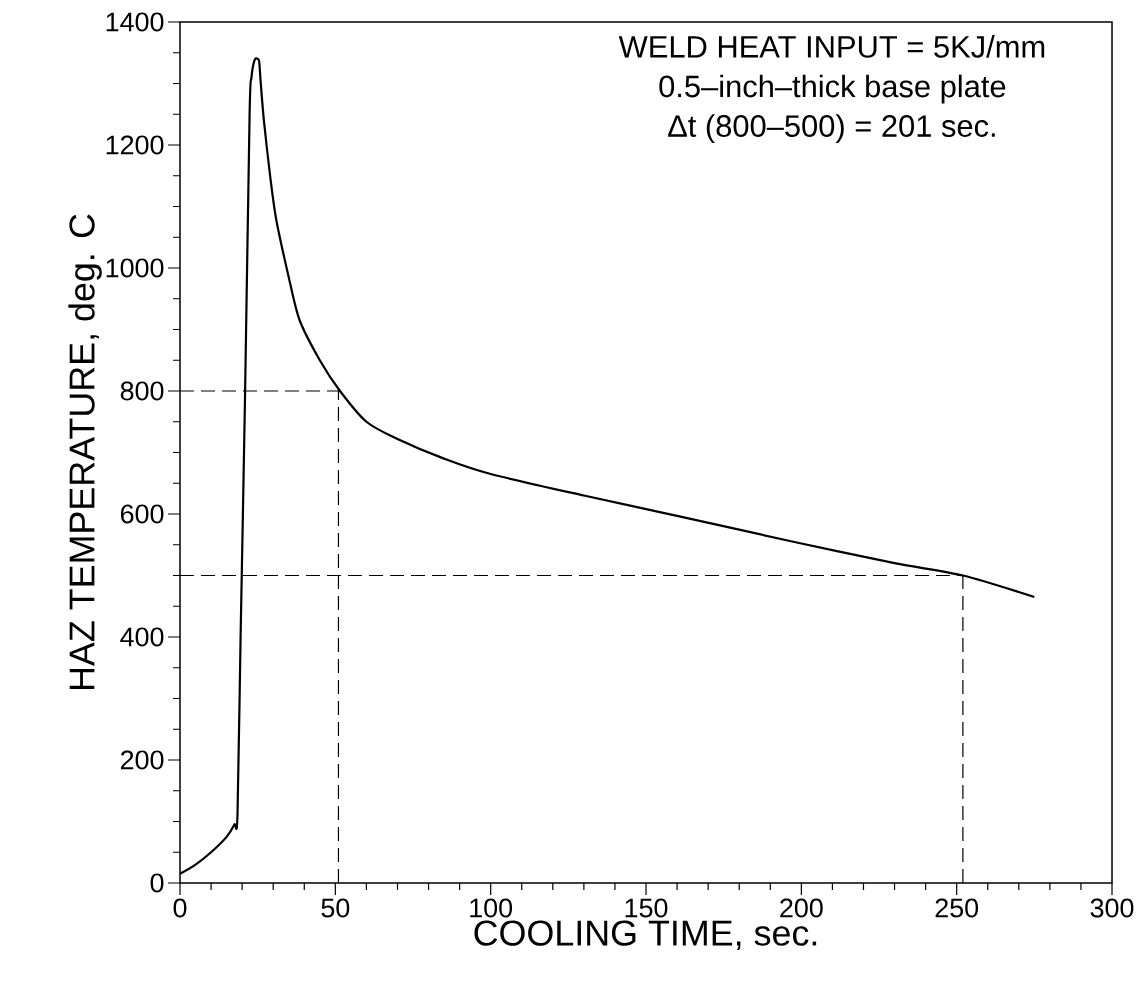  What do you see at coordinates (646, 908) in the screenshot?
I see `x-tick-label: 150` at bounding box center [646, 908].